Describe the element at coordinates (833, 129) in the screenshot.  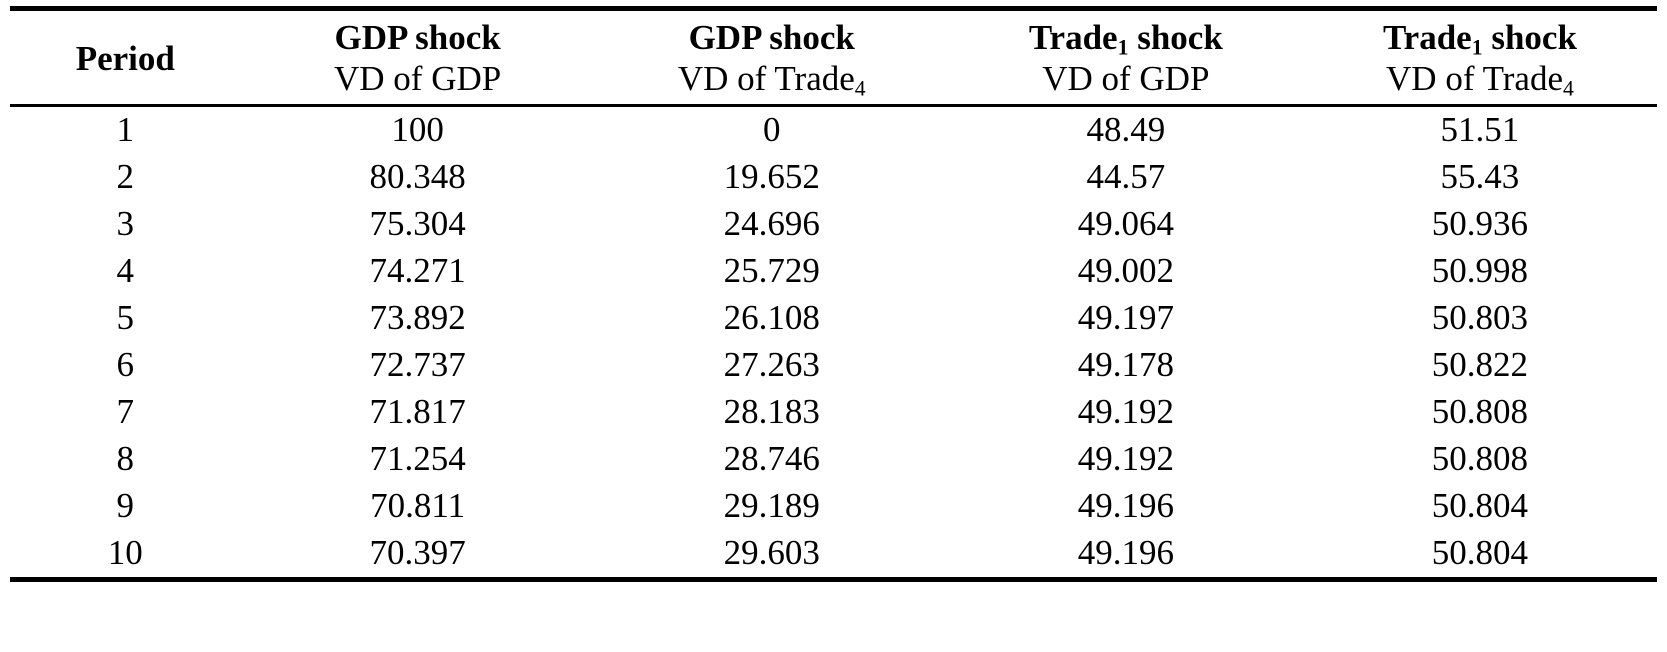
I see `table-row: 1 100 0 48.49 51.51` at that location.